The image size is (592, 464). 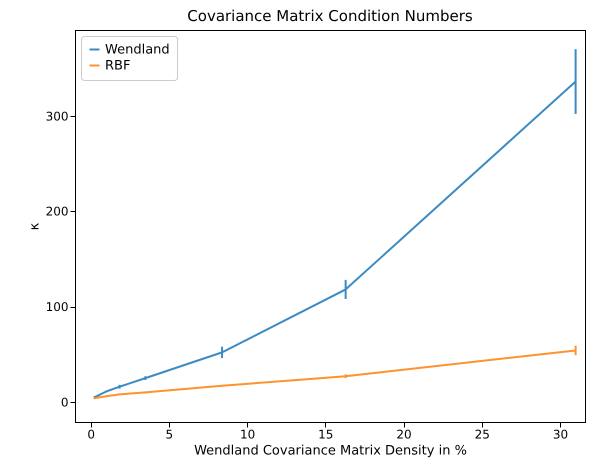 What do you see at coordinates (560, 435) in the screenshot?
I see `x-tick-label: 30` at bounding box center [560, 435].